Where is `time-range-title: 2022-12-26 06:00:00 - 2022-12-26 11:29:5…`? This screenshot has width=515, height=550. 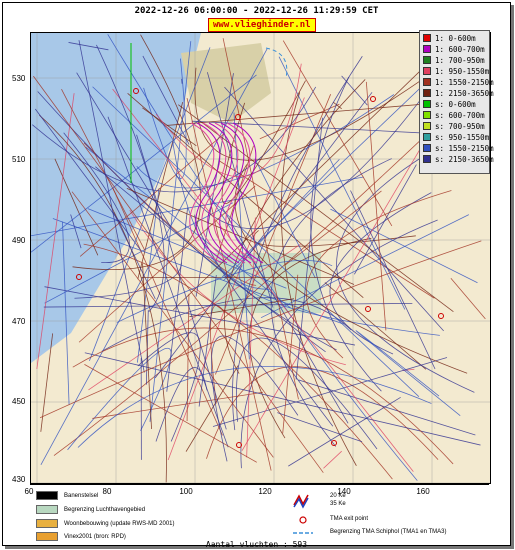
time-range-title: 2022-12-26 06:00:00 - 2022-12-26 11:29:5… is located at coordinates (256, 11).